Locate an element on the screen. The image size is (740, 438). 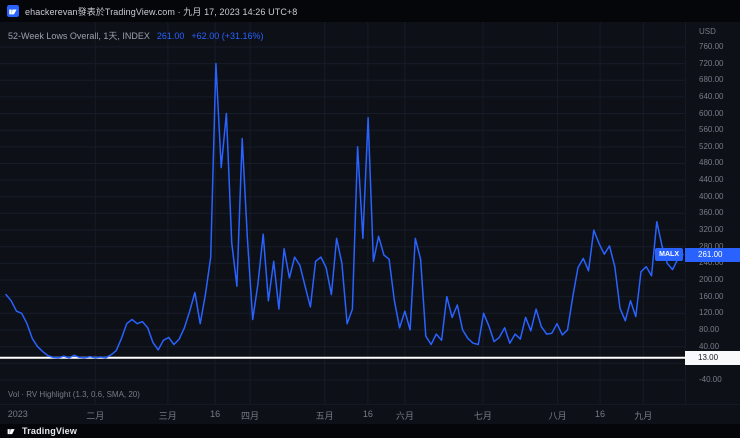
price-scale-tick: 80.00 is located at coordinates (709, 329).